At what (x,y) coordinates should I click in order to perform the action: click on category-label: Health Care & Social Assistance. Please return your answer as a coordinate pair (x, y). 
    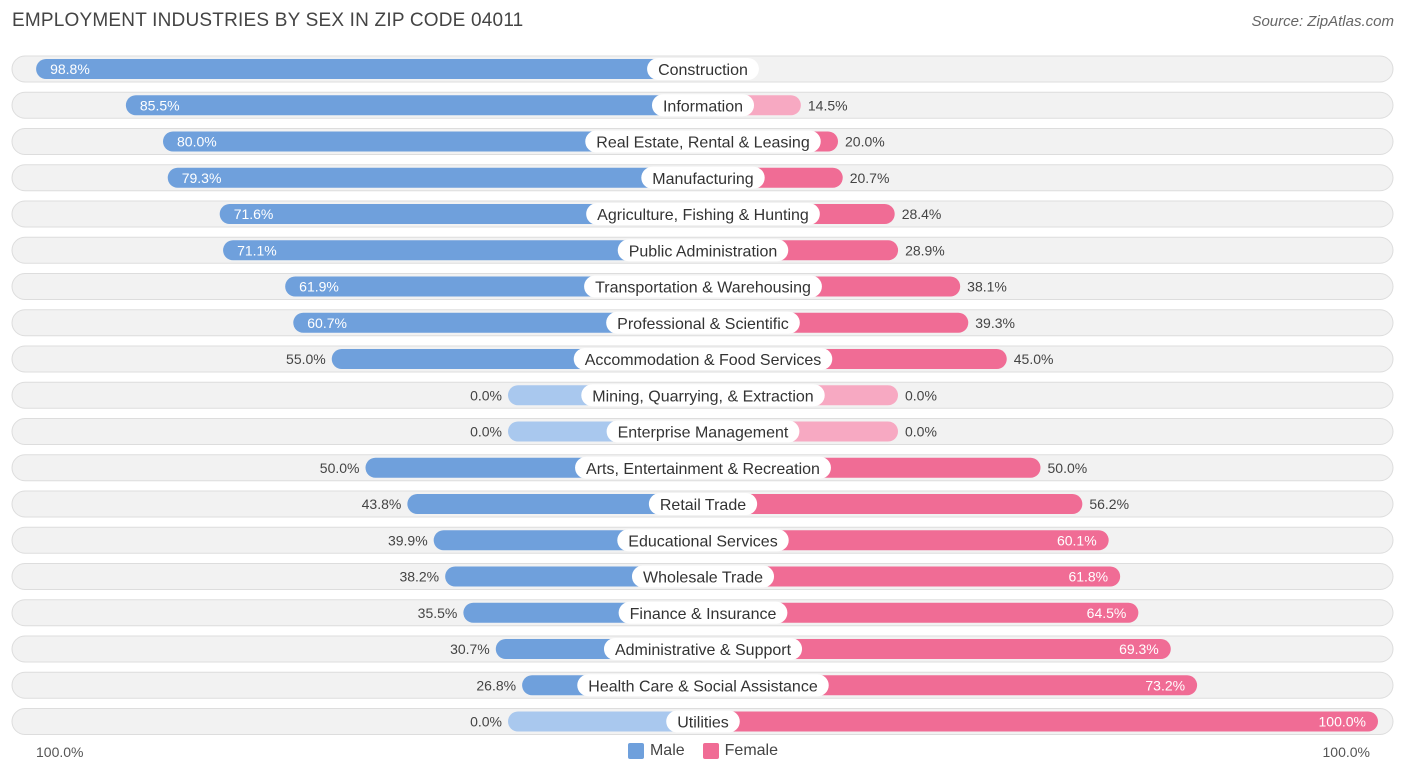
    Looking at the image, I should click on (703, 686).